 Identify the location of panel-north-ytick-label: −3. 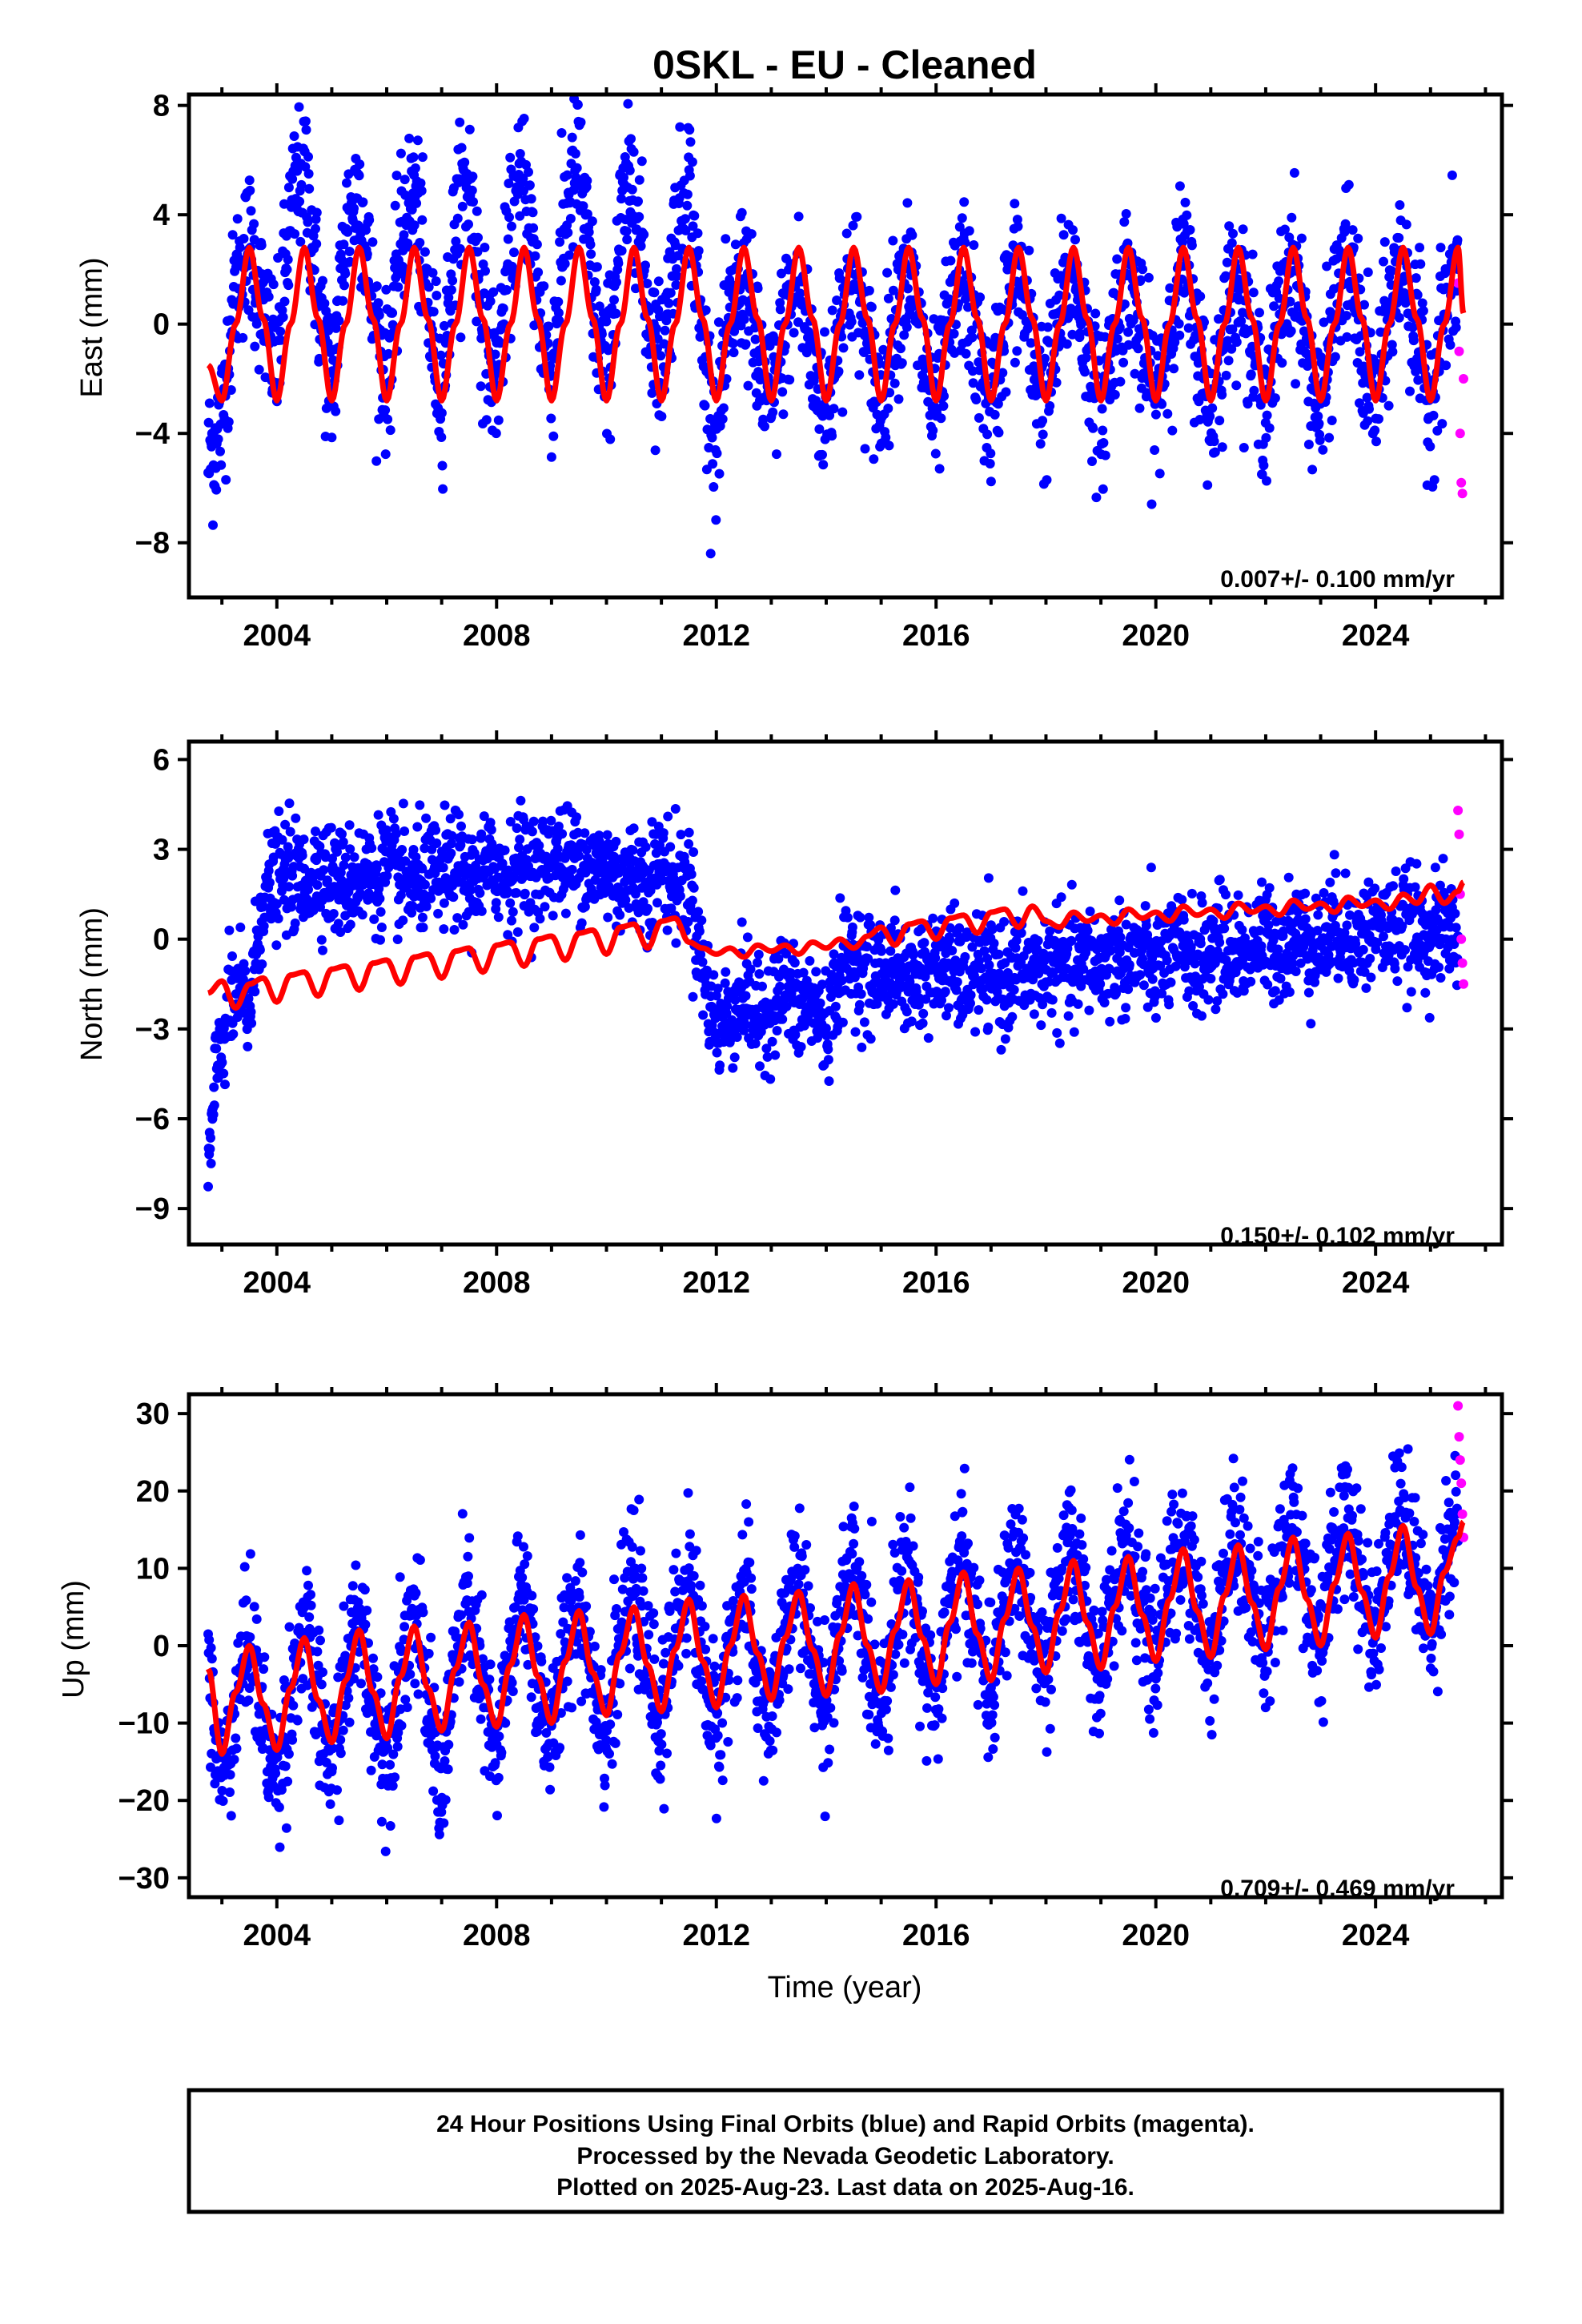
(152, 1030).